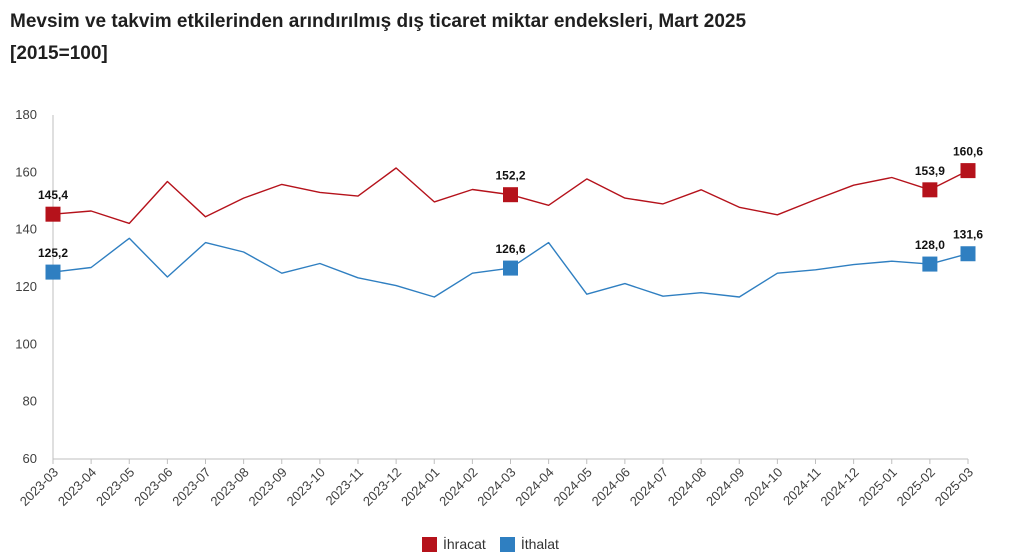 The height and width of the screenshot is (559, 1020). Describe the element at coordinates (30, 401) in the screenshot. I see `y-tick-label: 80` at that location.